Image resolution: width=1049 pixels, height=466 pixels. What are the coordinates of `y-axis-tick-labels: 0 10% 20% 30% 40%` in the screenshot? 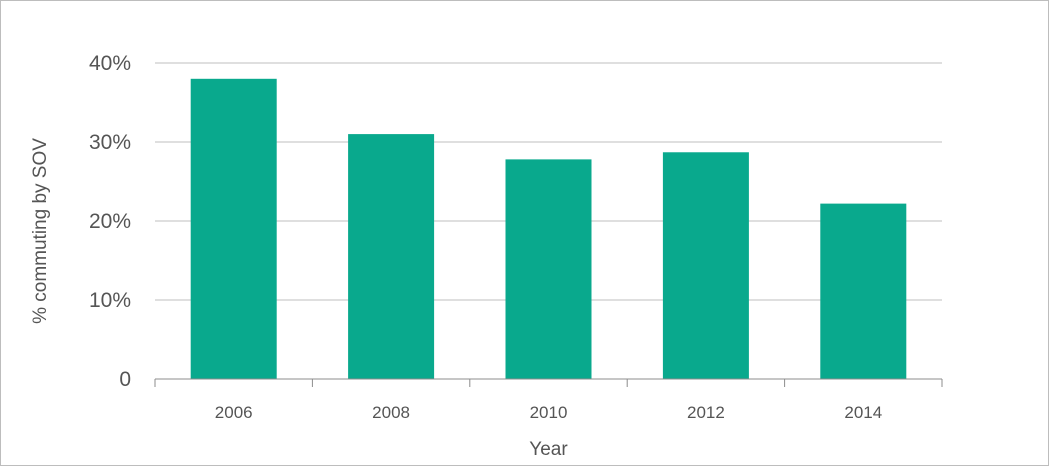 It's located at (110, 221).